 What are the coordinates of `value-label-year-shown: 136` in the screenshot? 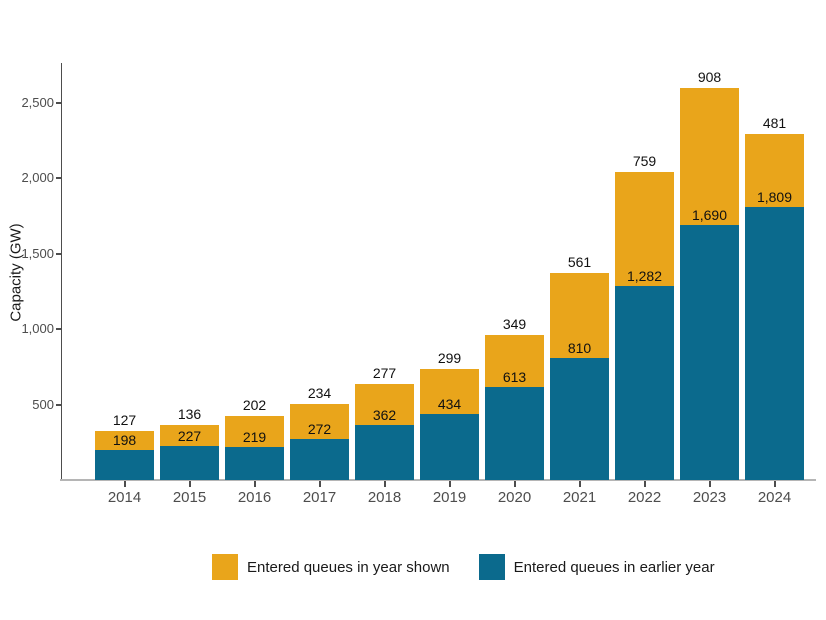 It's located at (189, 414).